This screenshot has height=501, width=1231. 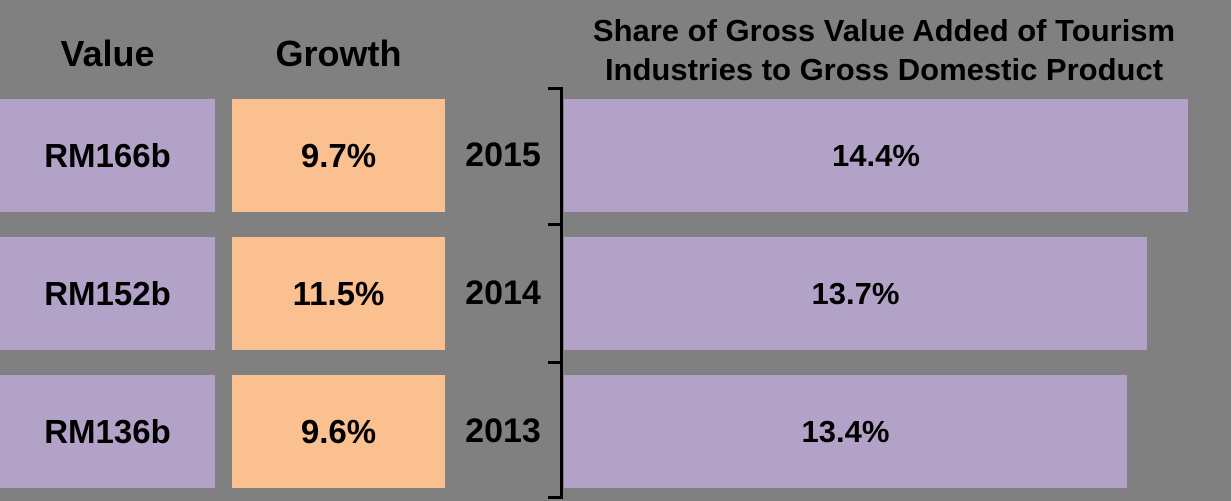 What do you see at coordinates (845, 431) in the screenshot?
I see `share-bar: 13.4%` at bounding box center [845, 431].